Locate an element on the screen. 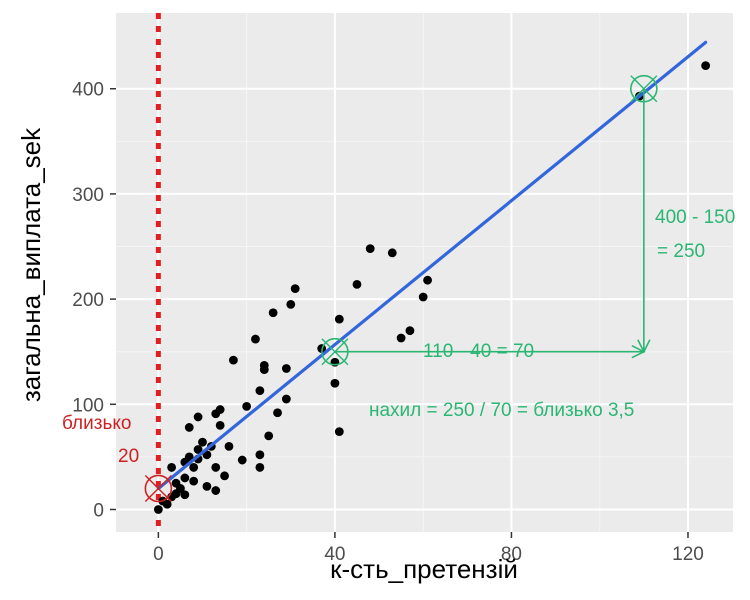  intercept-marker is located at coordinates (158, 488).